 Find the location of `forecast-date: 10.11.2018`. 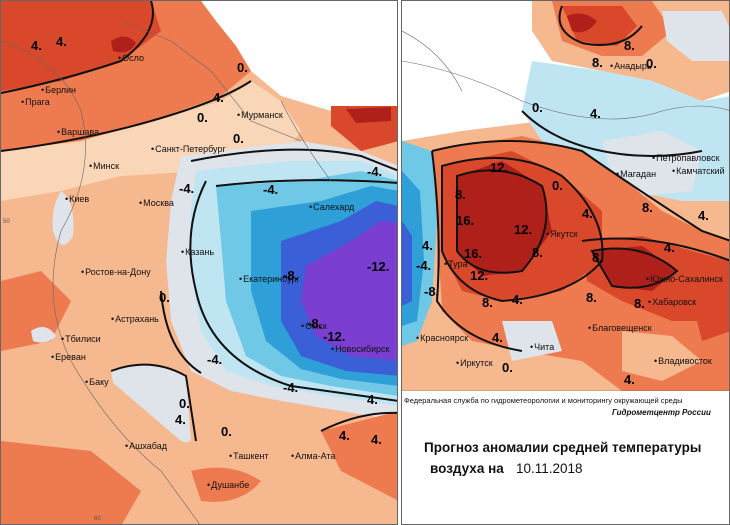

forecast-date: 10.11.2018 is located at coordinates (549, 468).